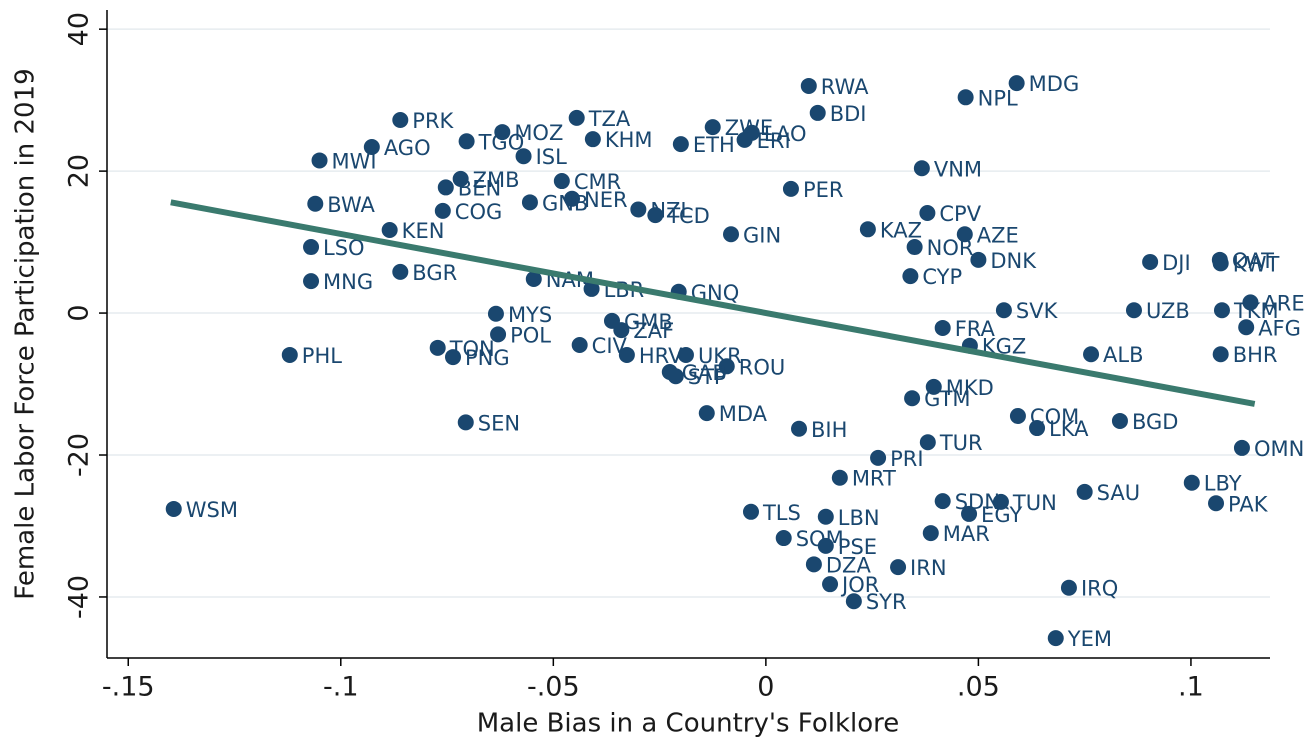  Describe the element at coordinates (781, 513) in the screenshot. I see `point-label: TLS` at that location.